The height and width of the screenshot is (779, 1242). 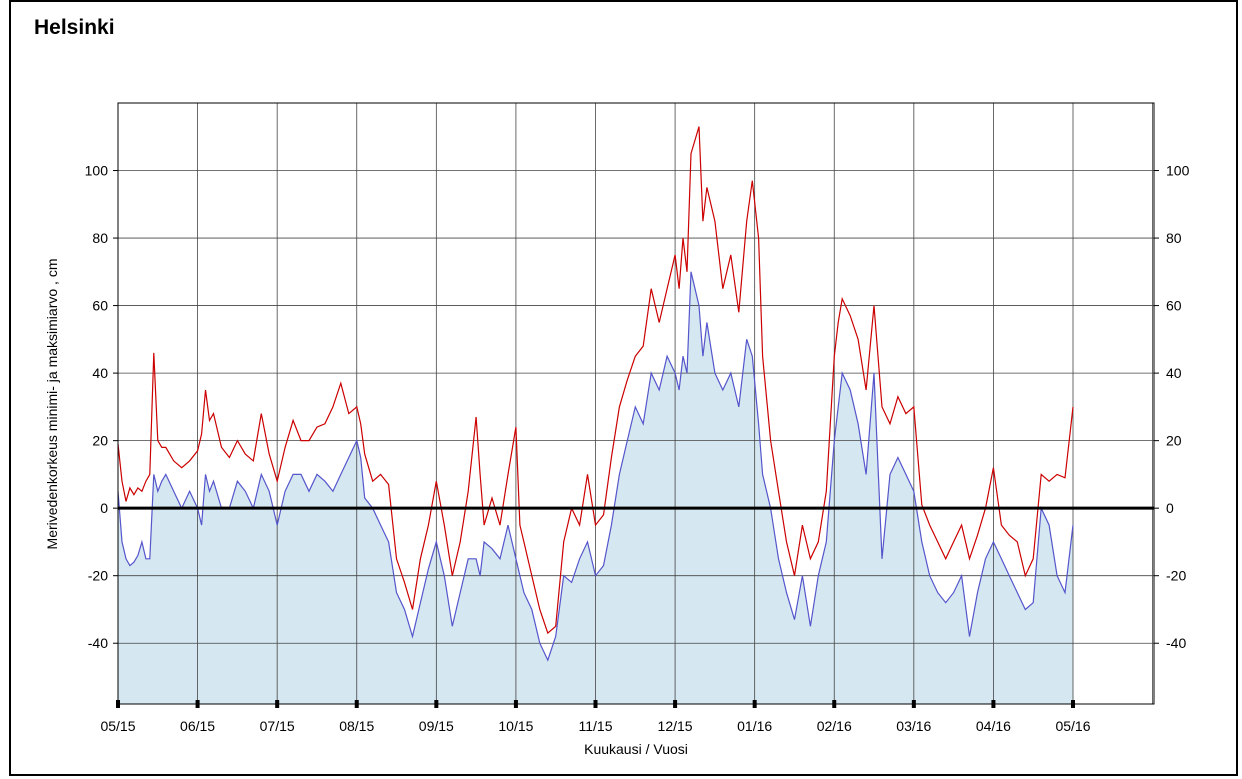 I want to click on x-tick-label: 03/16, so click(x=913, y=726).